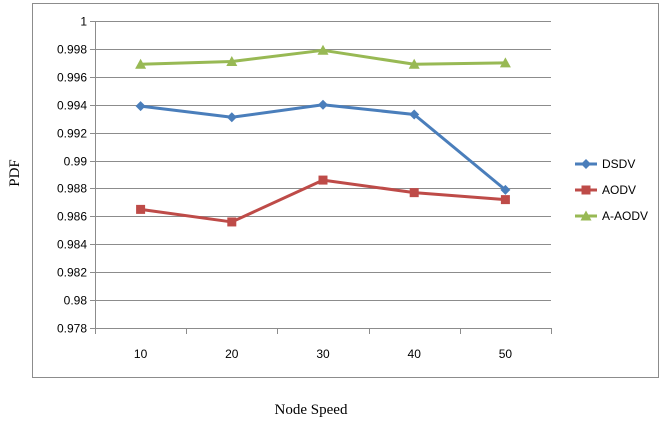  I want to click on x-tick-labels: 10 20 30 40 50, so click(323, 354).